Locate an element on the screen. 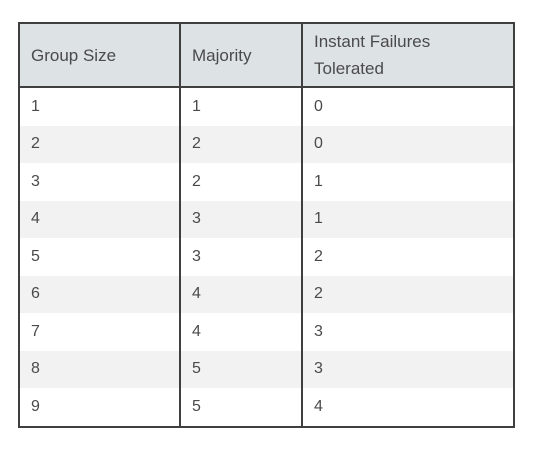  table-row: 1 1 0 is located at coordinates (266, 106).